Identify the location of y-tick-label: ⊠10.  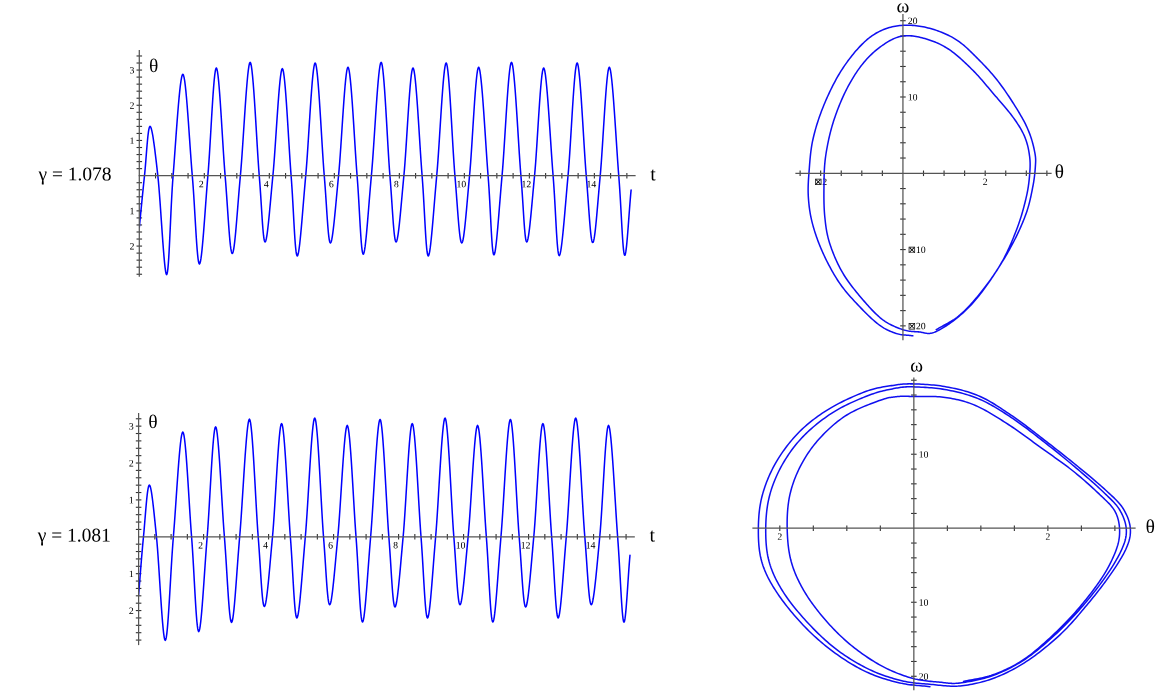
(917, 250).